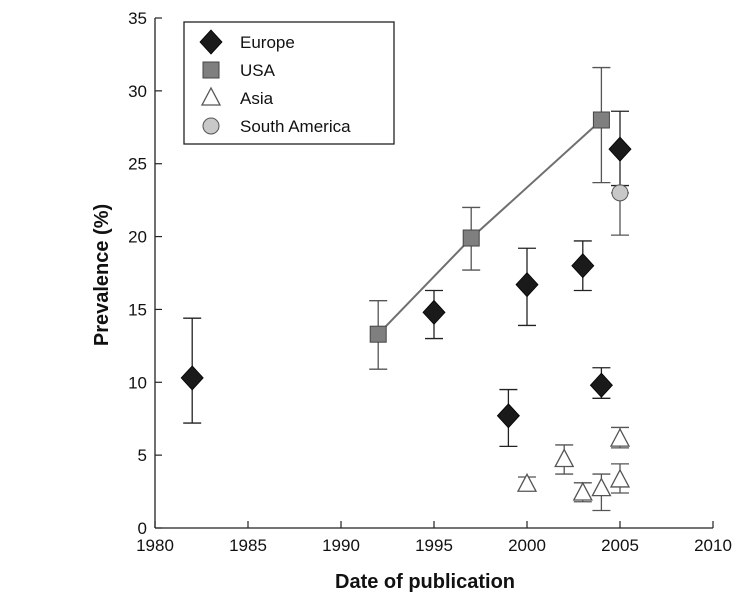 The height and width of the screenshot is (606, 740). Describe the element at coordinates (142, 455) in the screenshot. I see `y-tick-label: 5` at that location.